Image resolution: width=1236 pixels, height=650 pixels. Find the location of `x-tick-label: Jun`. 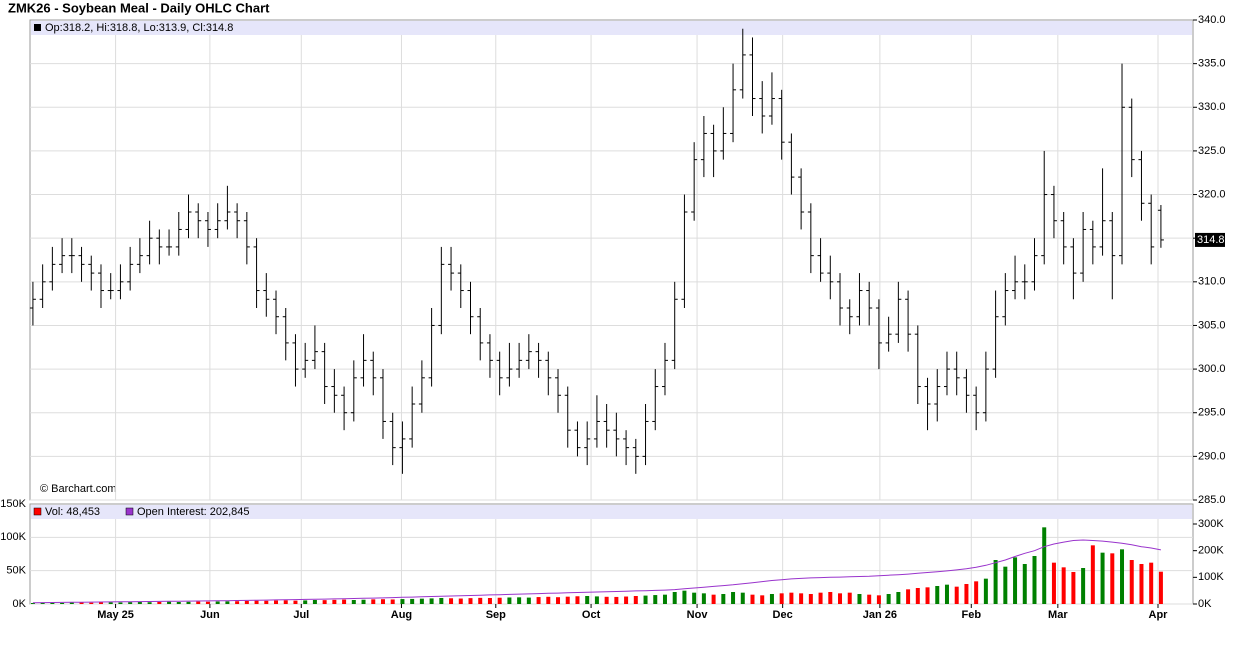

x-tick-label: Jun is located at coordinates (210, 615).